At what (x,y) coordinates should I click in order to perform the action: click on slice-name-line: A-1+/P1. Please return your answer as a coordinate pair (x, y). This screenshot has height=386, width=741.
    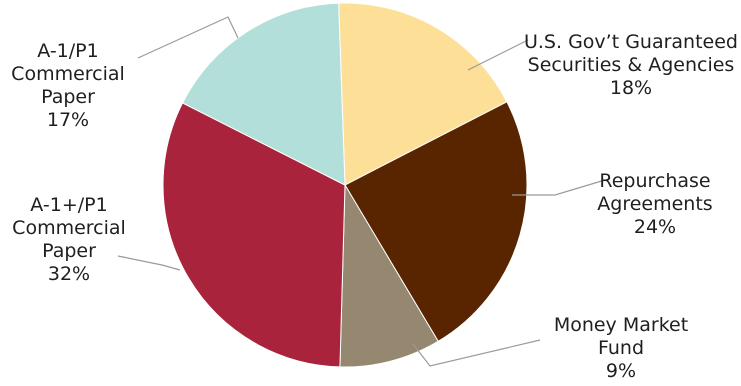
    Looking at the image, I should click on (68, 205).